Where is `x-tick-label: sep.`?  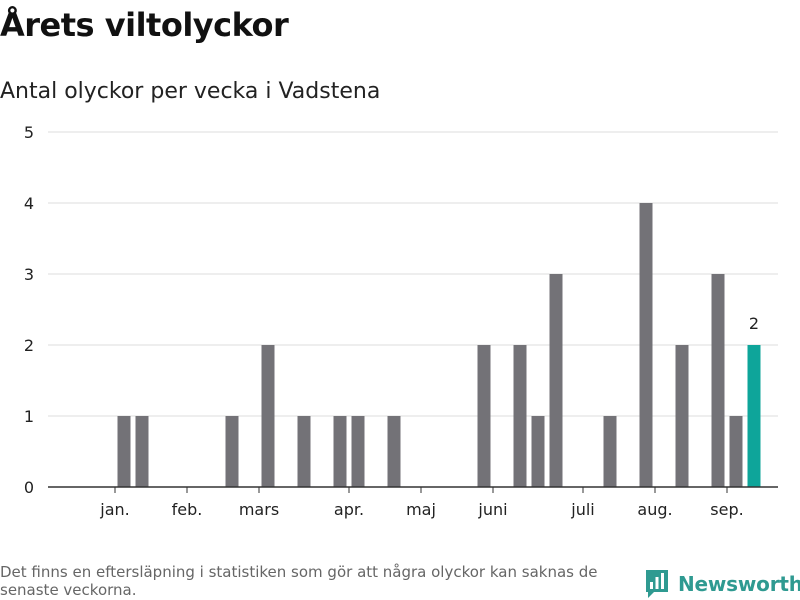
x-tick-label: sep. is located at coordinates (726, 509).